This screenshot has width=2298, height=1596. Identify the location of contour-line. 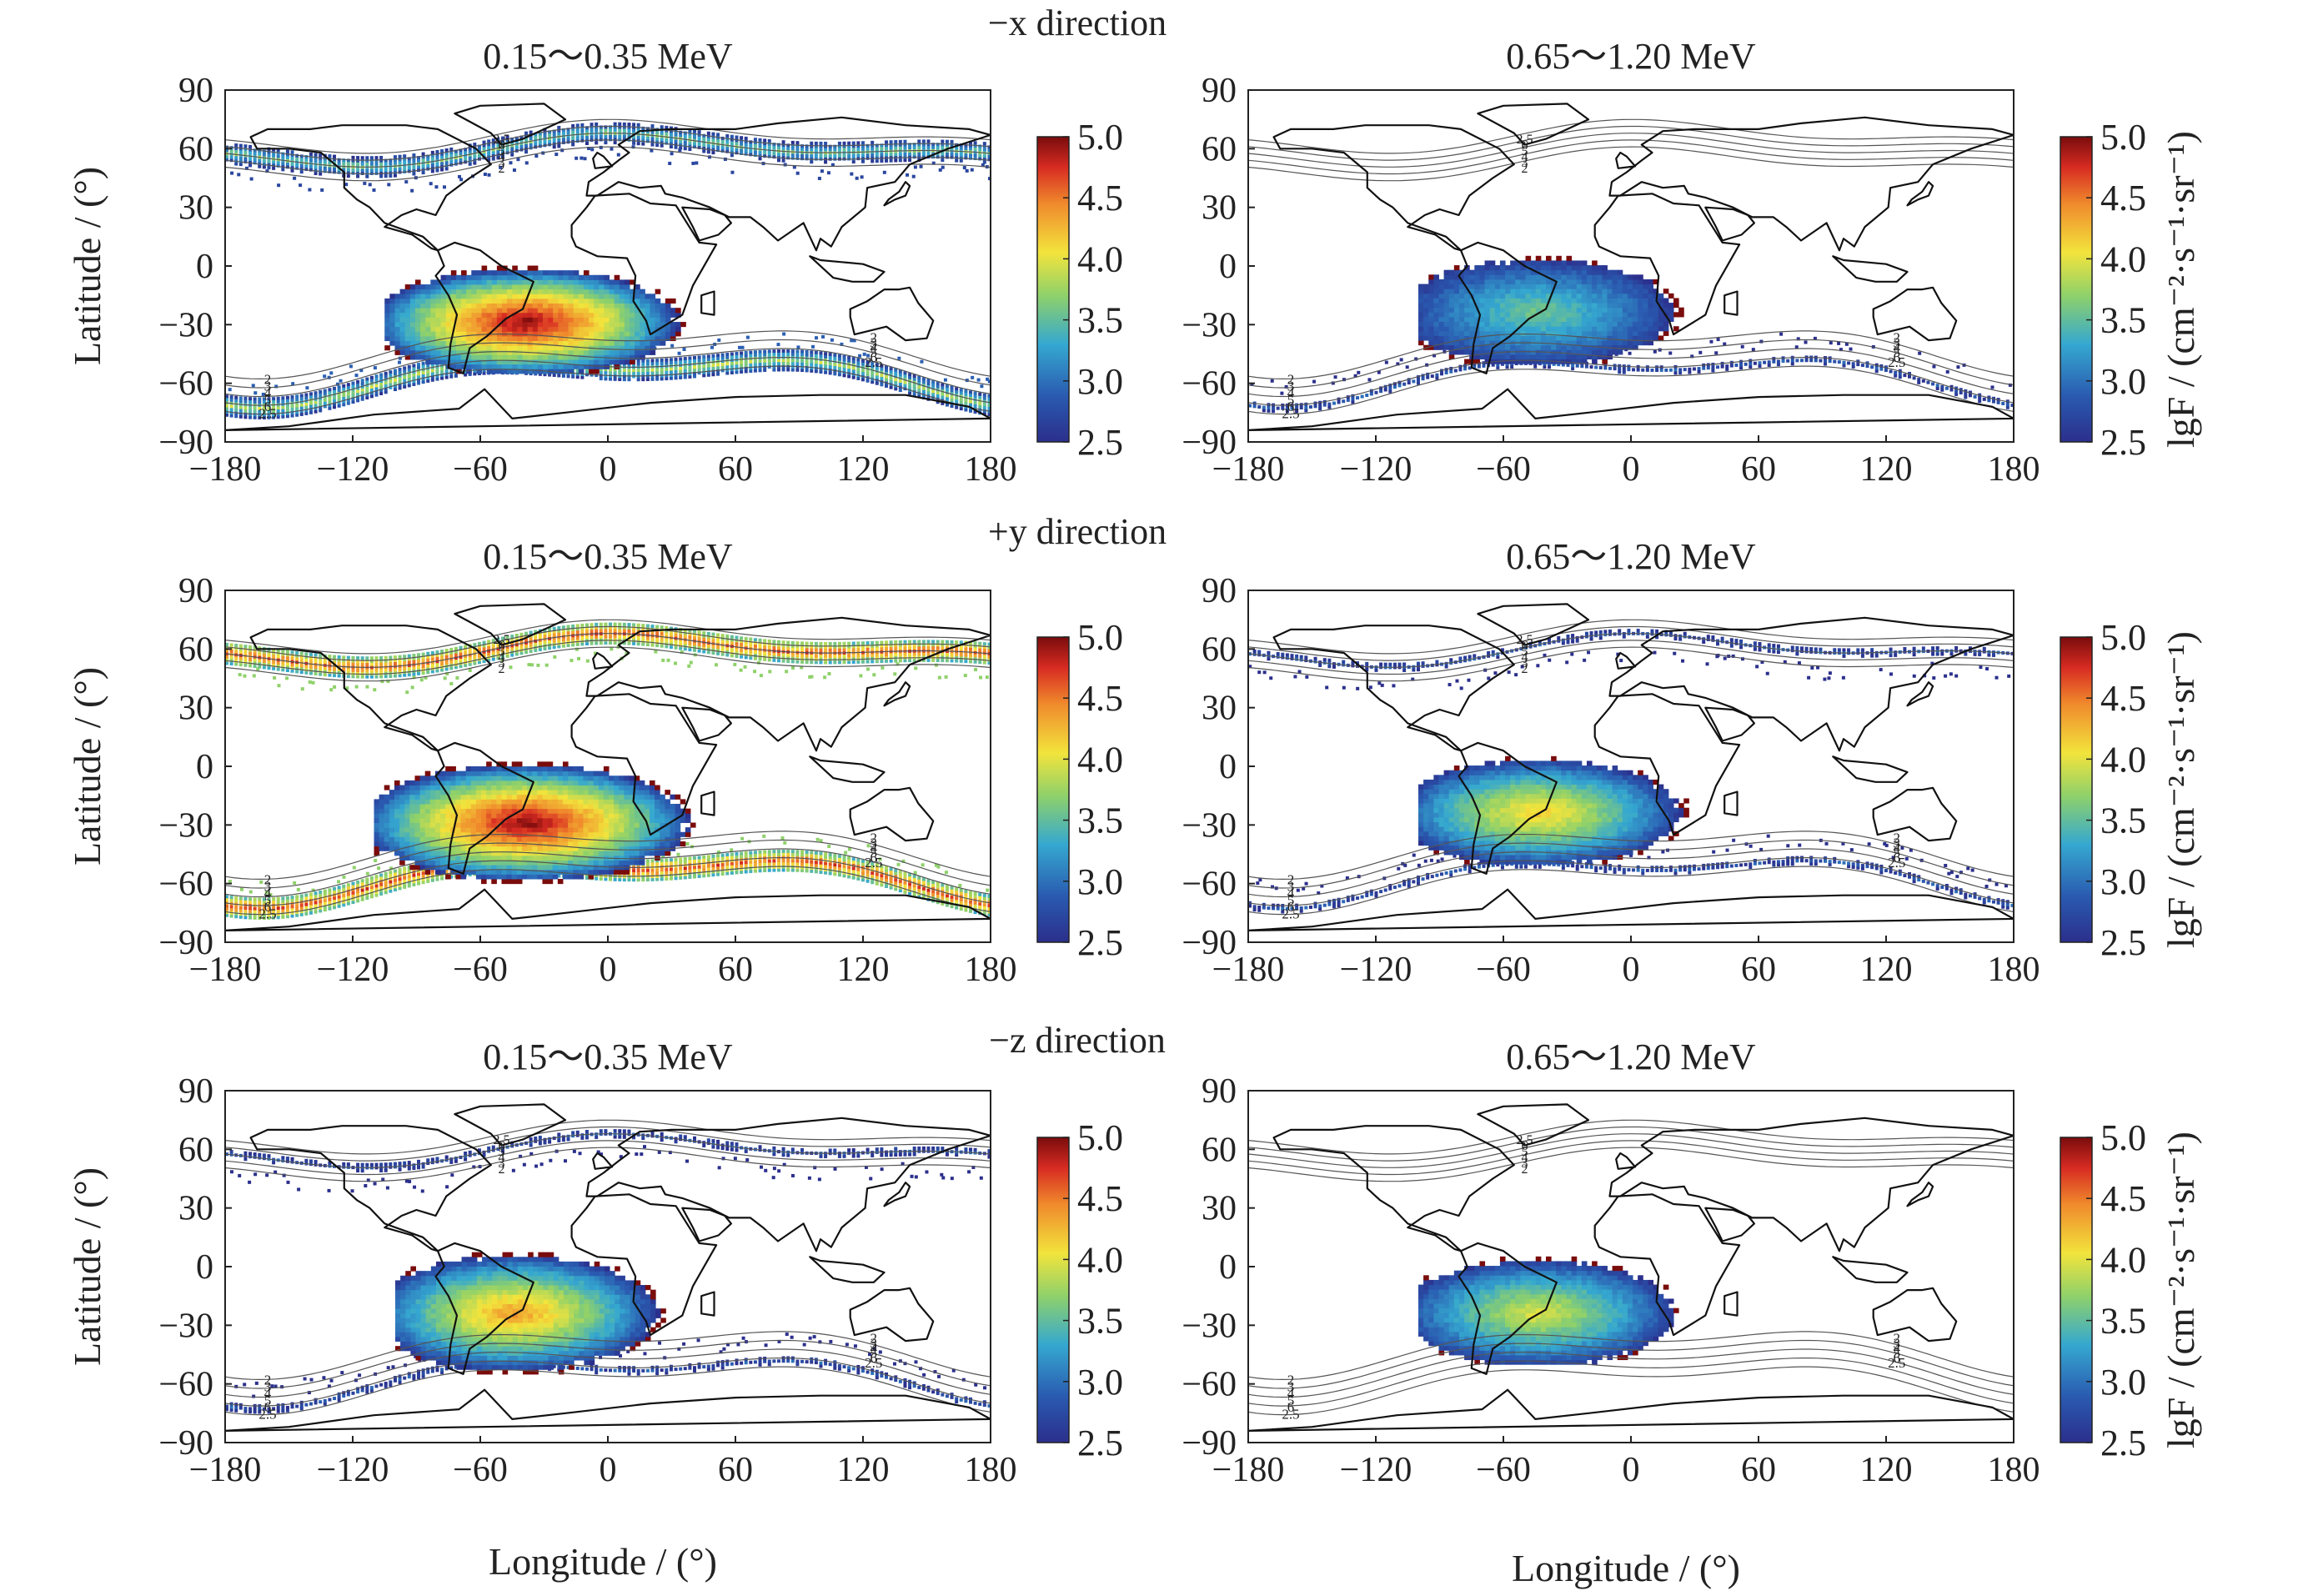
(1631, 150).